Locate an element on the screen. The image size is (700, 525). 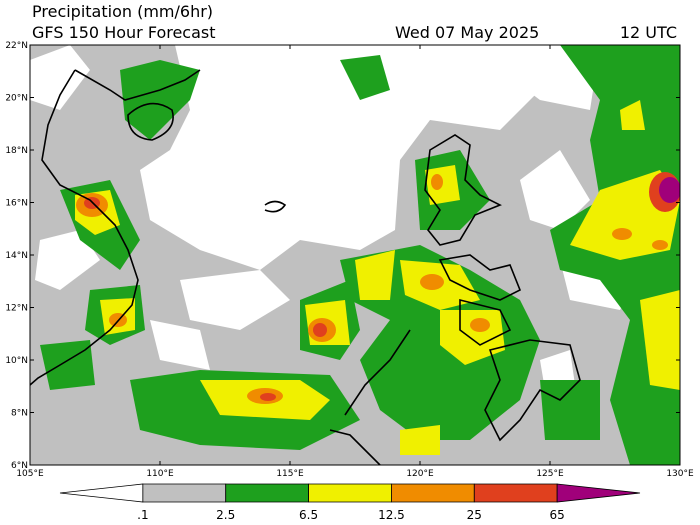
lon-tick-label: 120°E is located at coordinates (420, 474).